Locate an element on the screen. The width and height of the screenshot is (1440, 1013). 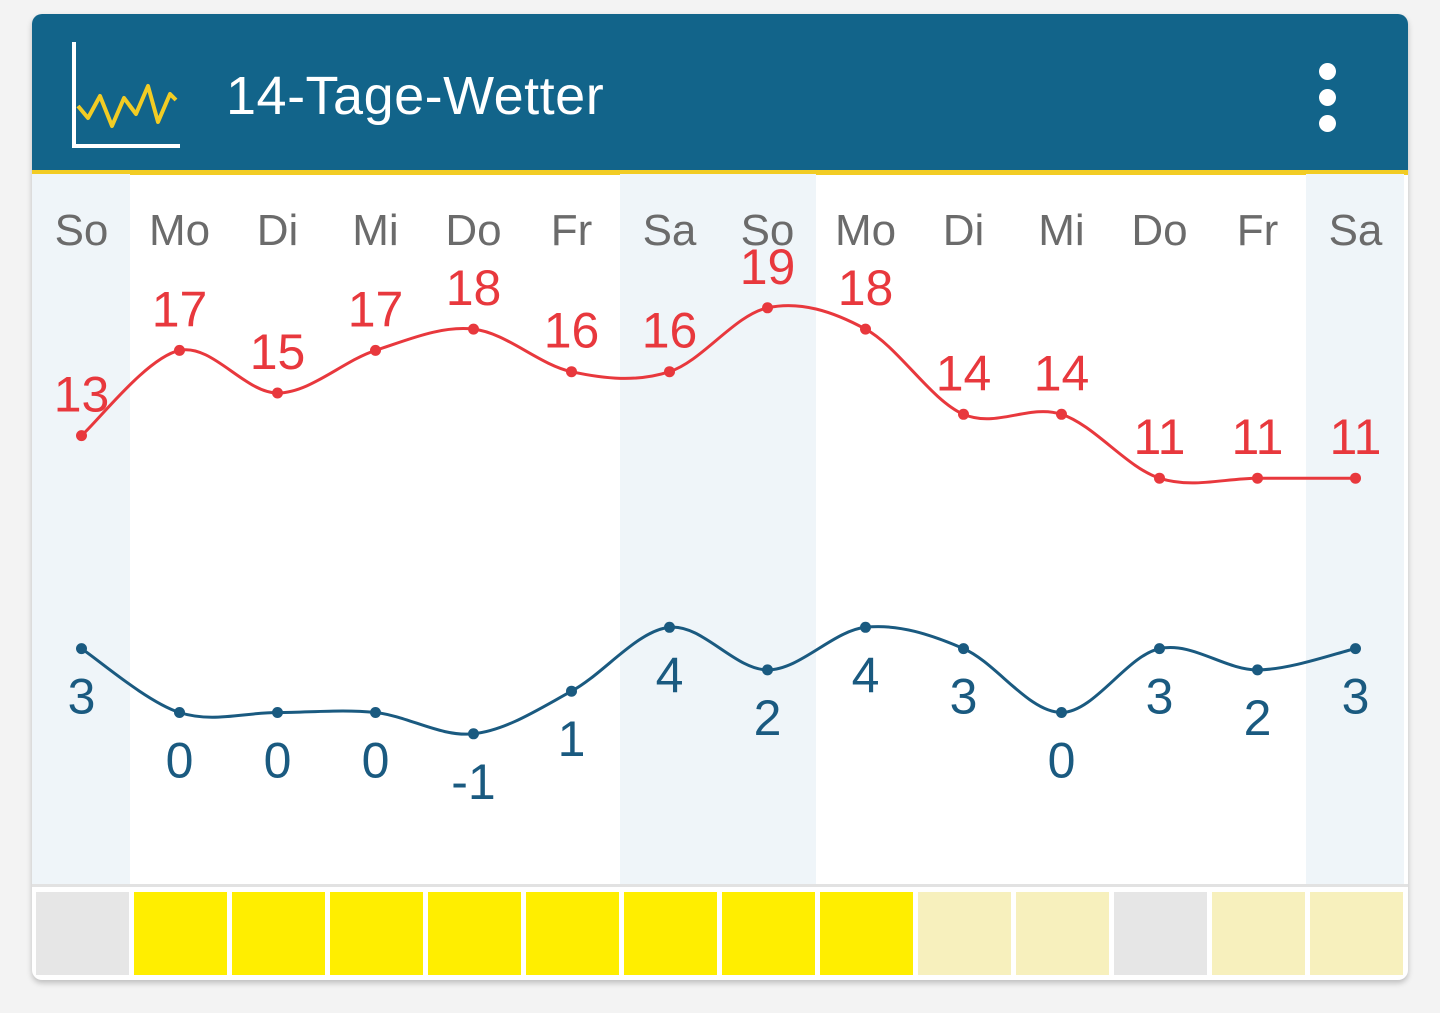
high-temperature-label: 19 is located at coordinates (768, 267).